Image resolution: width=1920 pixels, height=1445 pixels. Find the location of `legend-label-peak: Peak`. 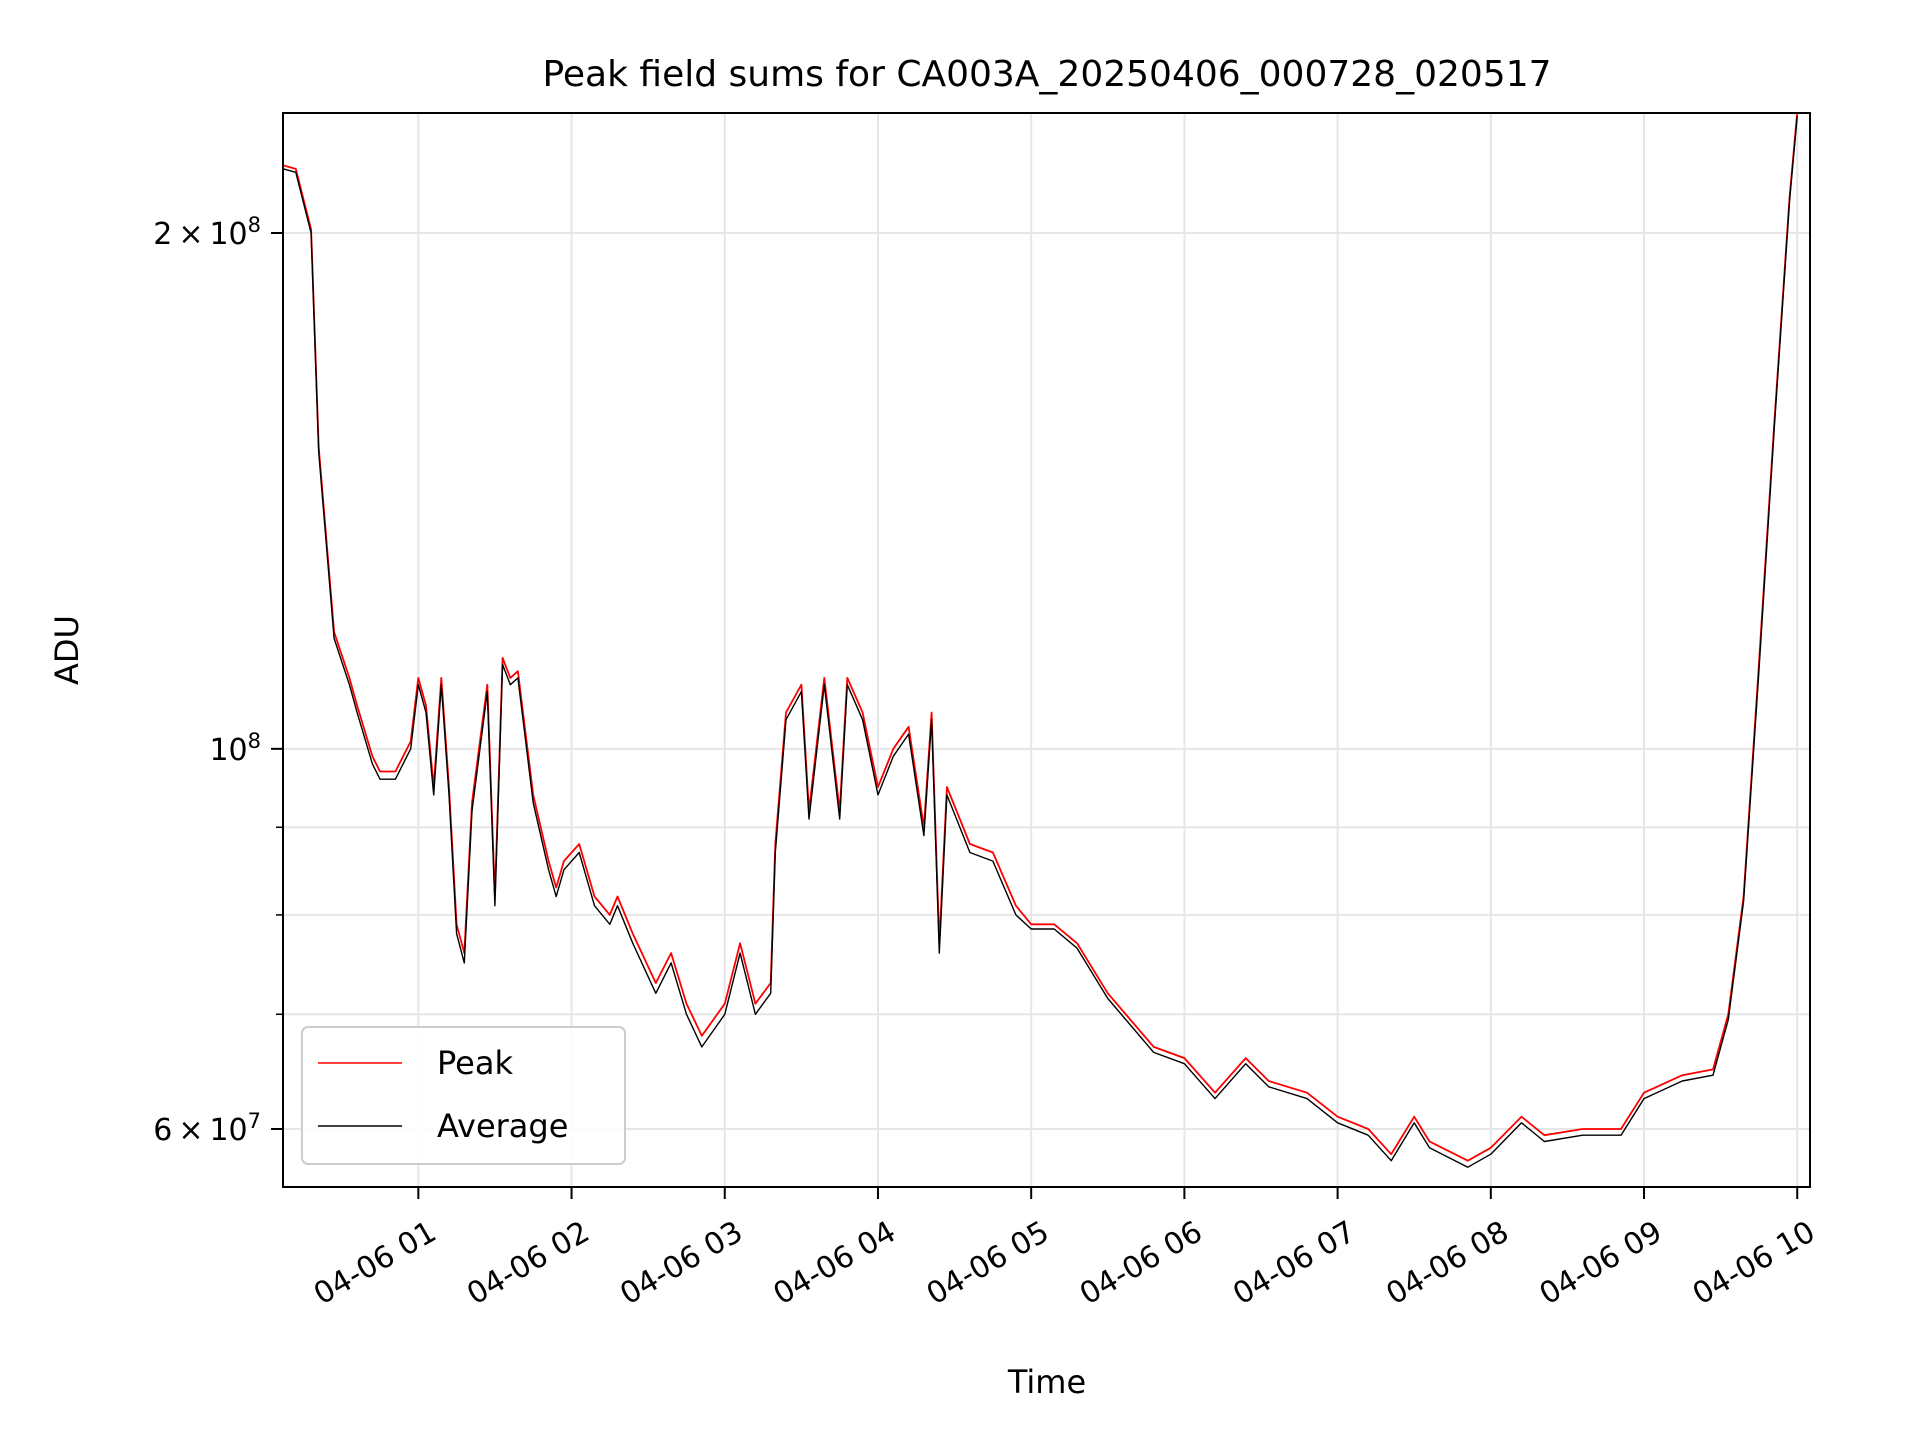

legend-label-peak: Peak is located at coordinates (475, 1063).